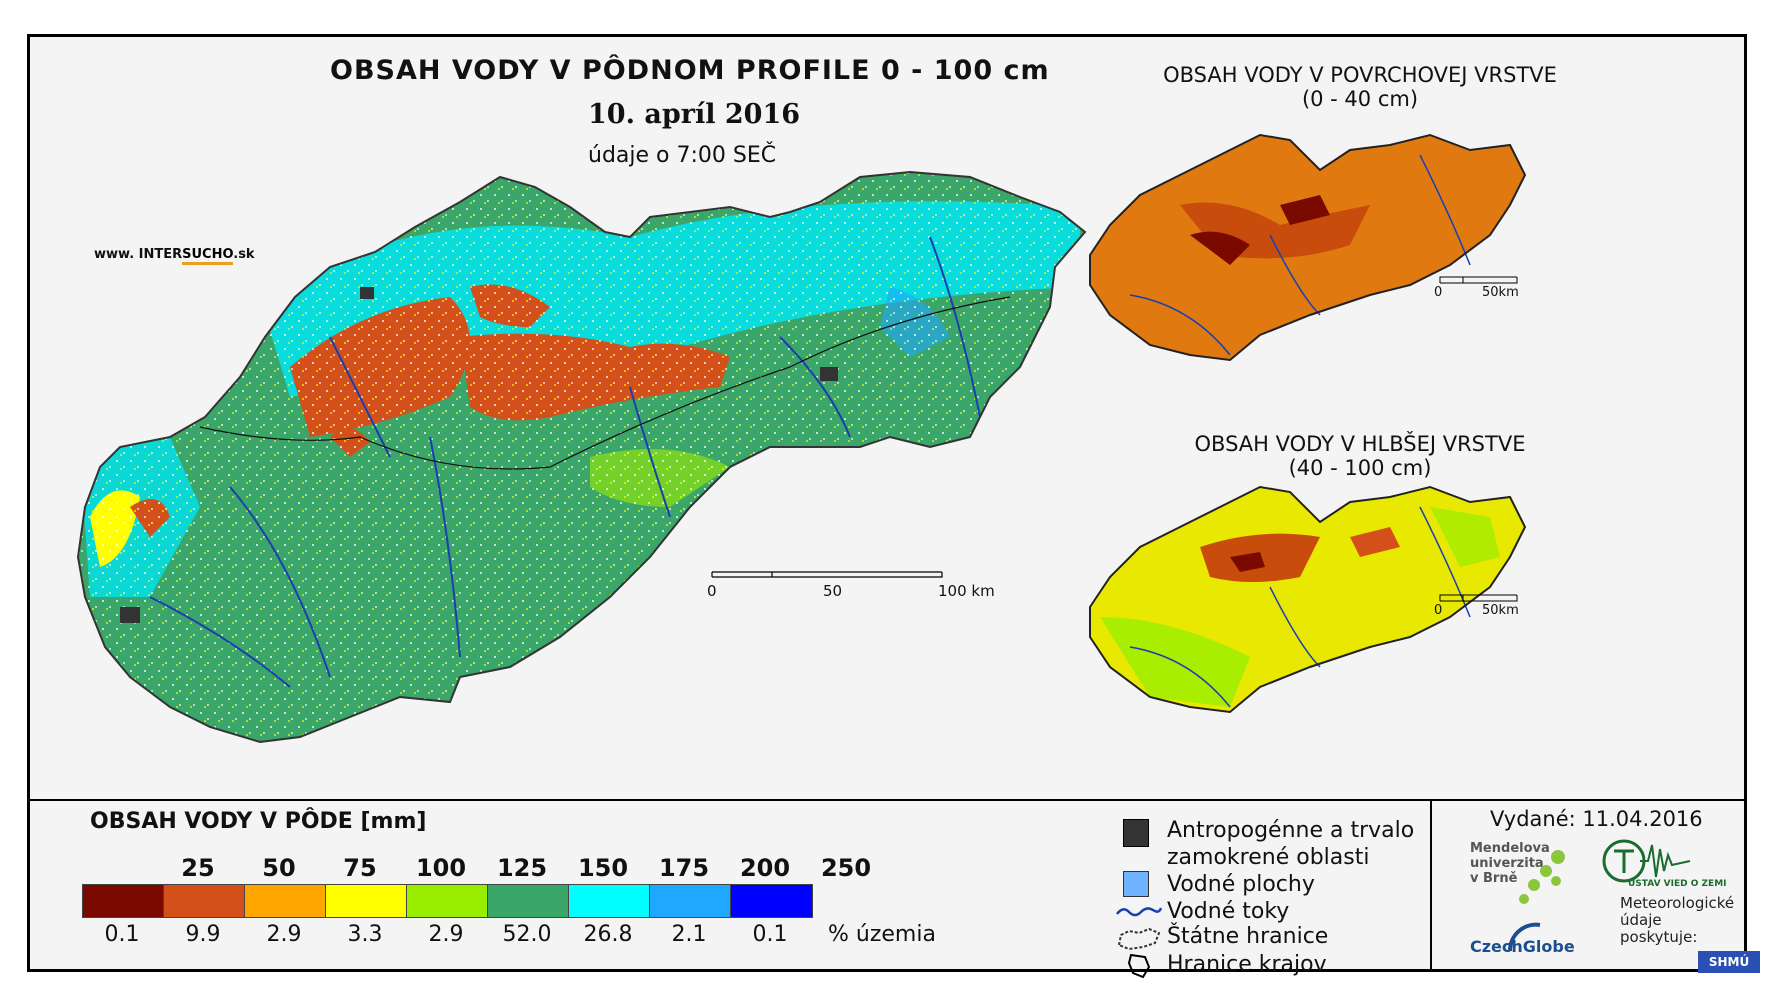 This screenshot has width=1772, height=1003. Describe the element at coordinates (258, 821) in the screenshot. I see `legend-title: OBSAH VODY V PÔDE [mm]` at that location.